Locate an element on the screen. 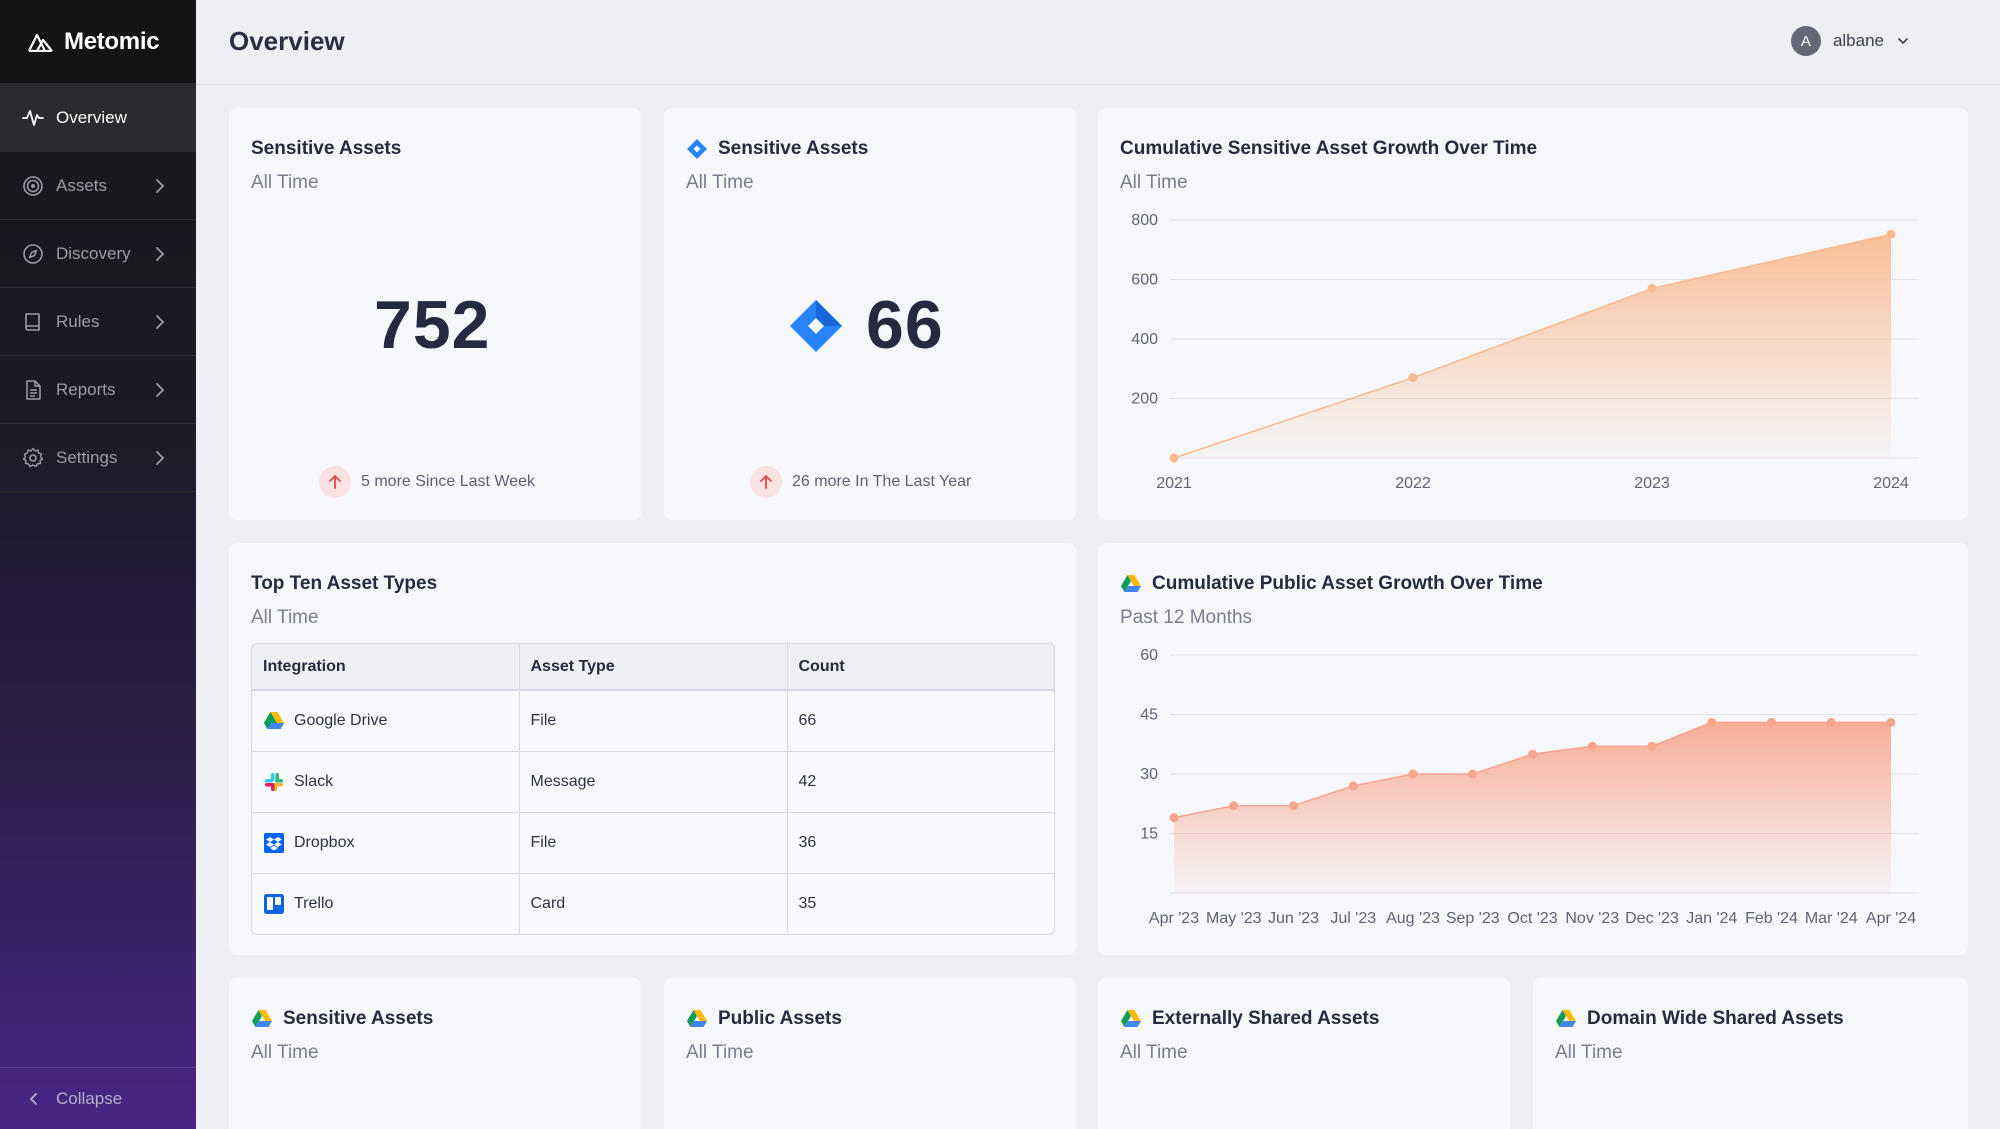 The height and width of the screenshot is (1129, 2000). sidebar-item-label: Rules is located at coordinates (78, 321).